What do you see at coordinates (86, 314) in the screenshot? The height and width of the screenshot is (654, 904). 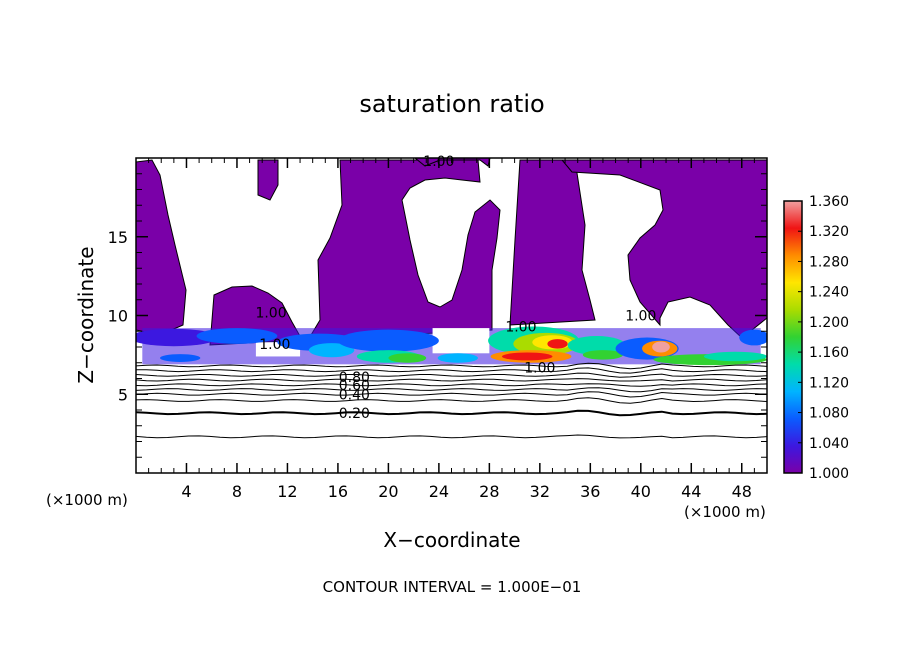 I see `y-axis-label: Z−coordinate` at bounding box center [86, 314].